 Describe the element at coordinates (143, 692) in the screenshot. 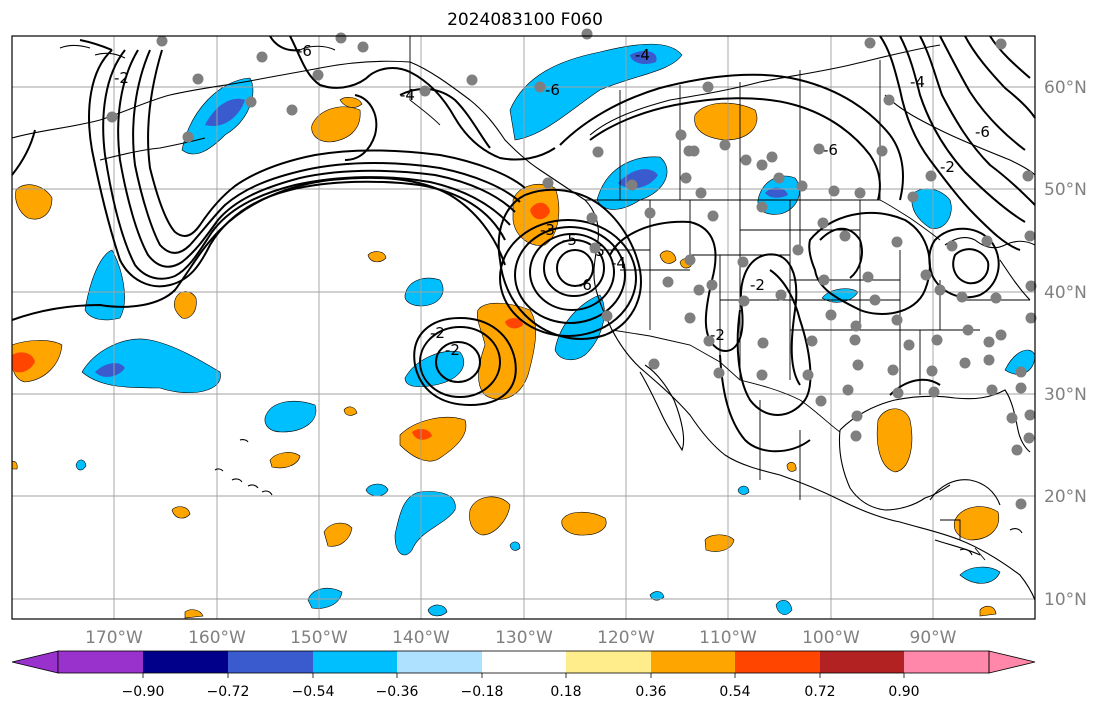

I see `colorbar-tick: −0.90` at that location.